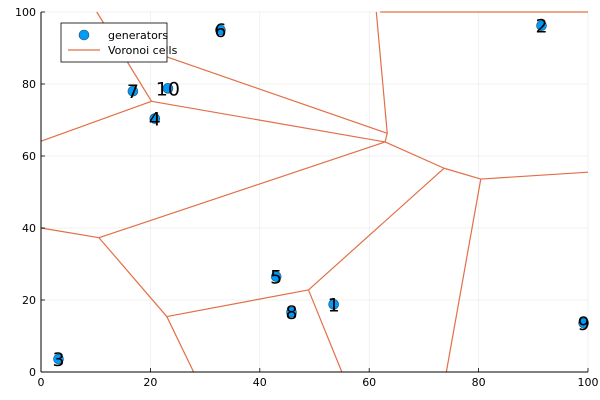  I want to click on x-tick-label: 0, so click(41, 382).